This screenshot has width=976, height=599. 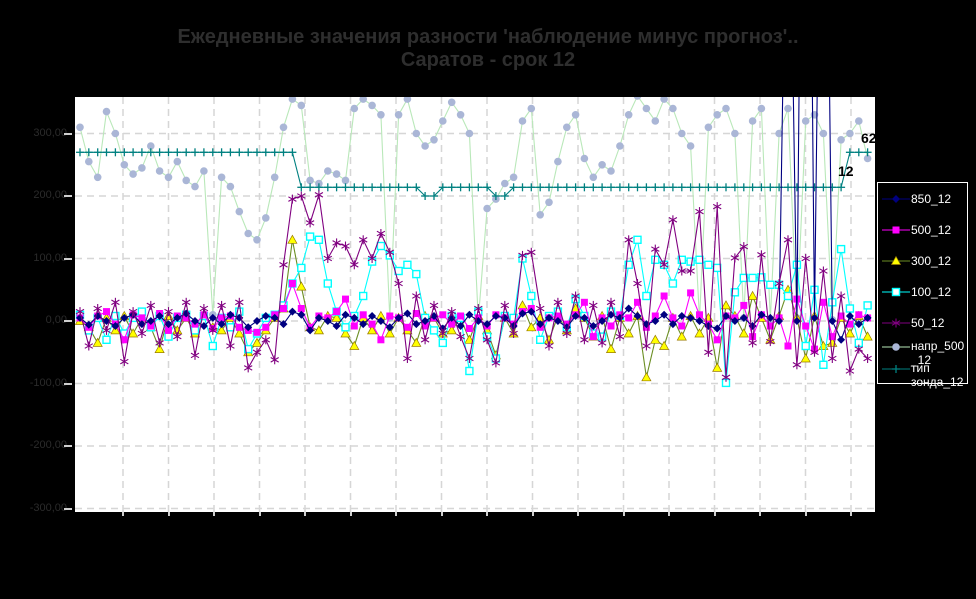 What do you see at coordinates (896, 230) in the screenshot?
I see `legend-square-marker-icon` at bounding box center [896, 230].